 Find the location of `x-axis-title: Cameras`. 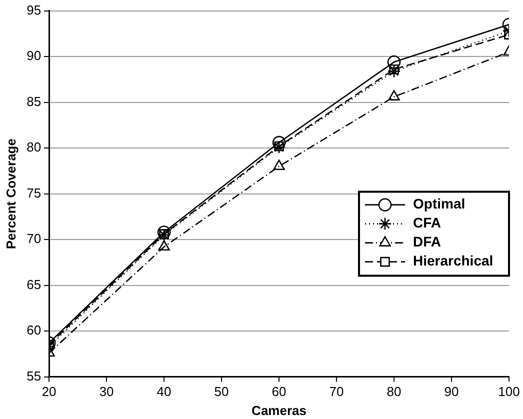

x-axis-title: Cameras is located at coordinates (279, 410).